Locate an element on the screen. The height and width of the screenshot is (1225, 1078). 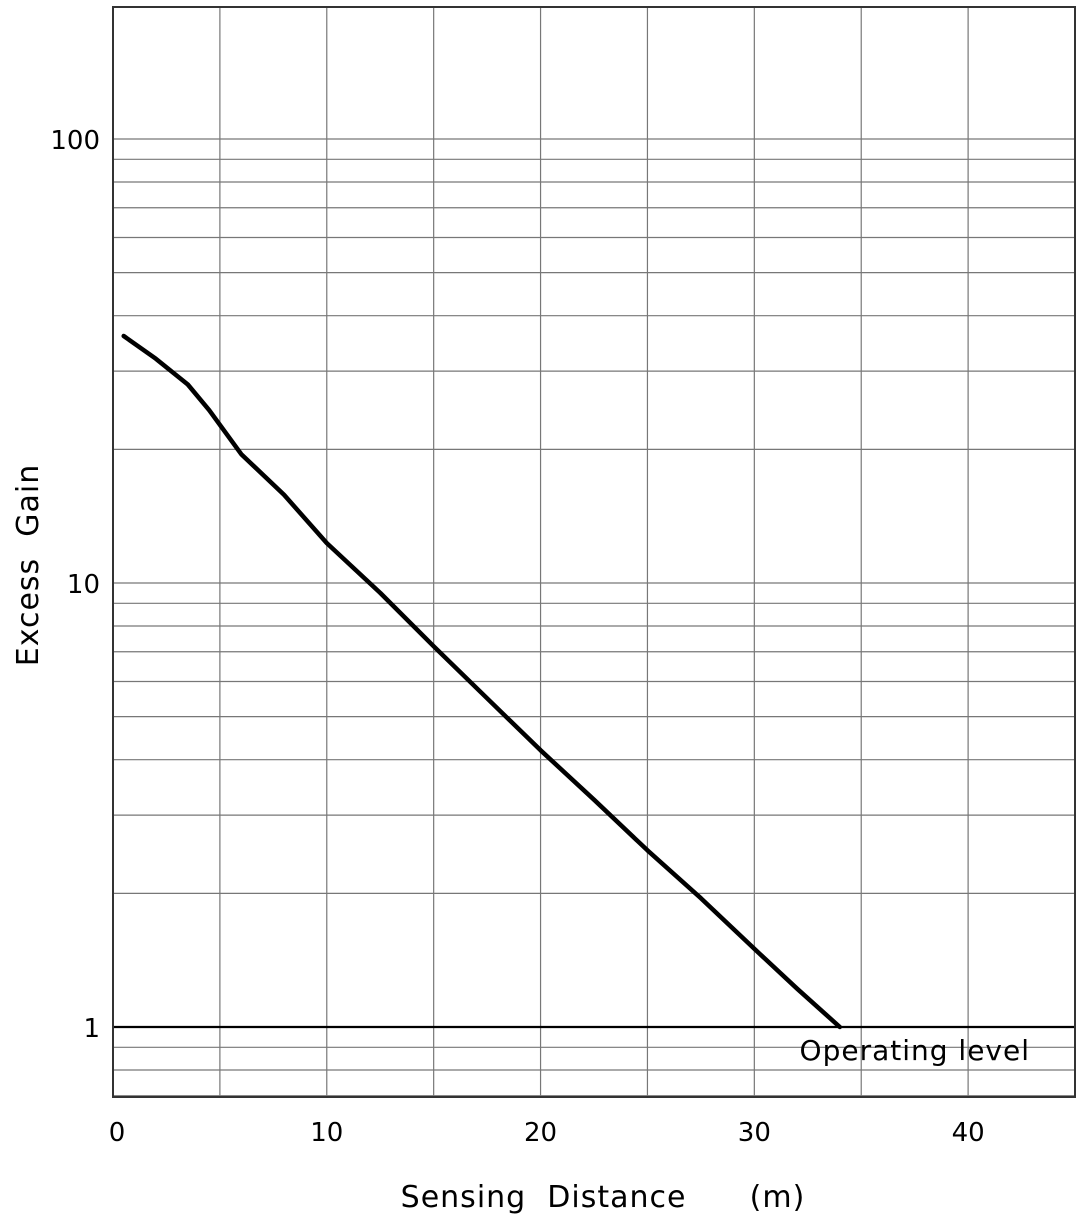
x-tick-labels: 0 10 20 30 40 is located at coordinates (547, 1133).